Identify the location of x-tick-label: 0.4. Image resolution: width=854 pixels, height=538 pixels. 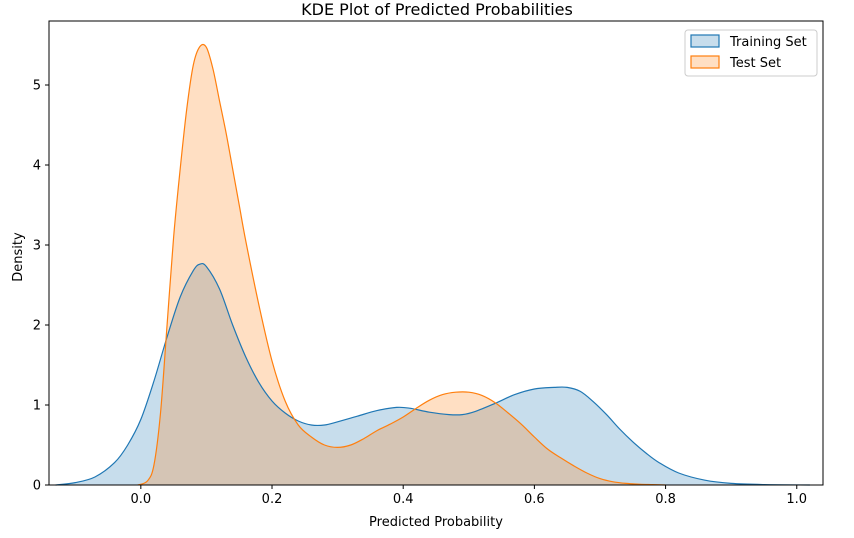
(403, 499).